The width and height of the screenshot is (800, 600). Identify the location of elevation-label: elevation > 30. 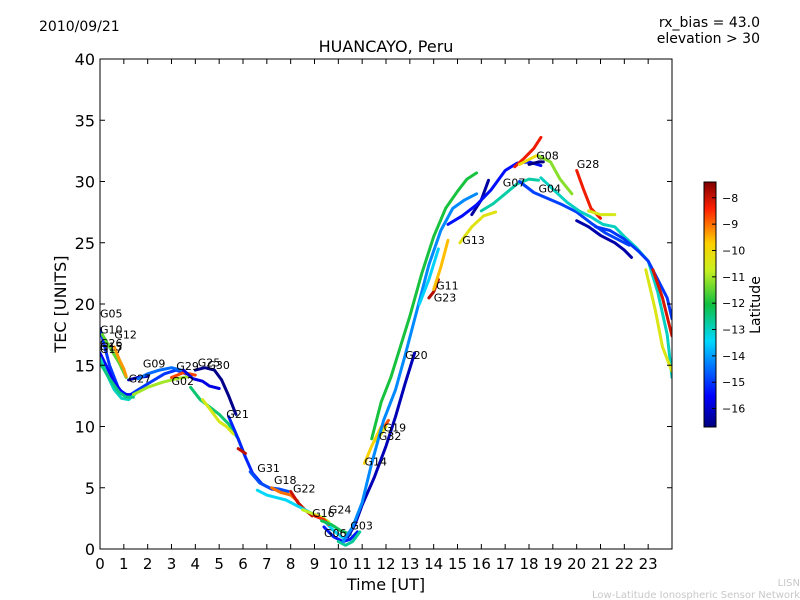
(708, 39).